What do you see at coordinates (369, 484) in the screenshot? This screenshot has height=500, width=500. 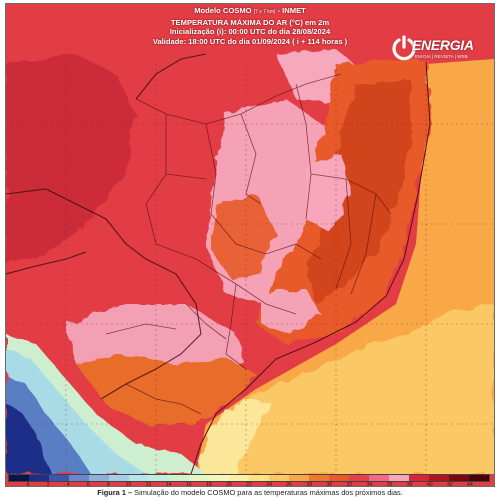 I see `colorbar-tick-label: 34` at bounding box center [369, 484].